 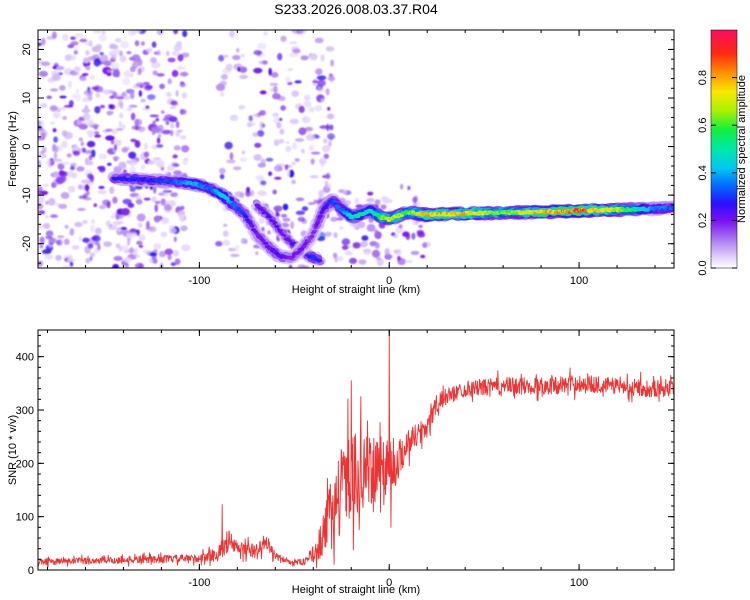 What do you see at coordinates (31, 571) in the screenshot?
I see `y-tick-label: 0` at bounding box center [31, 571].